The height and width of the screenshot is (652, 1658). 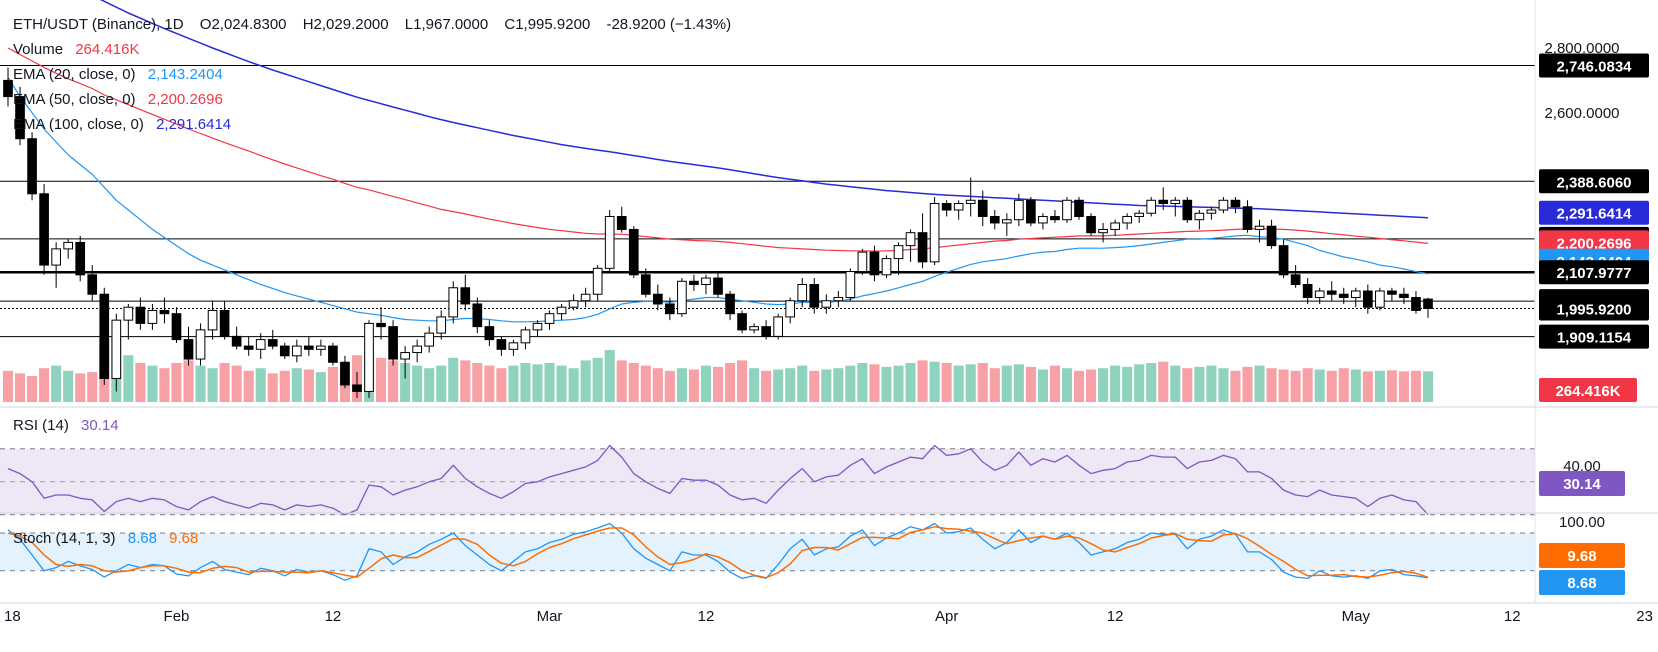 I want to click on stoch-k-badge-bg, so click(x=1582, y=582).